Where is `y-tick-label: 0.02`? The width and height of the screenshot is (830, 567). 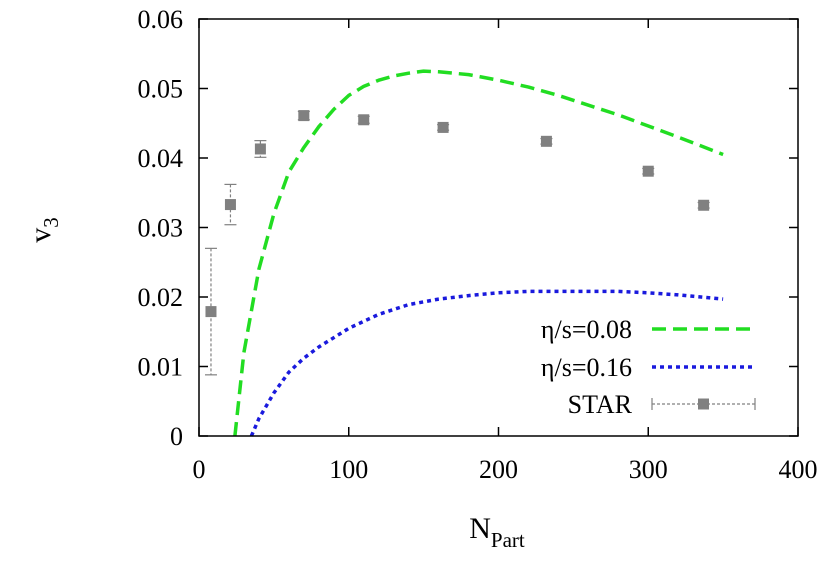 y-tick-label: 0.02 is located at coordinates (161, 297).